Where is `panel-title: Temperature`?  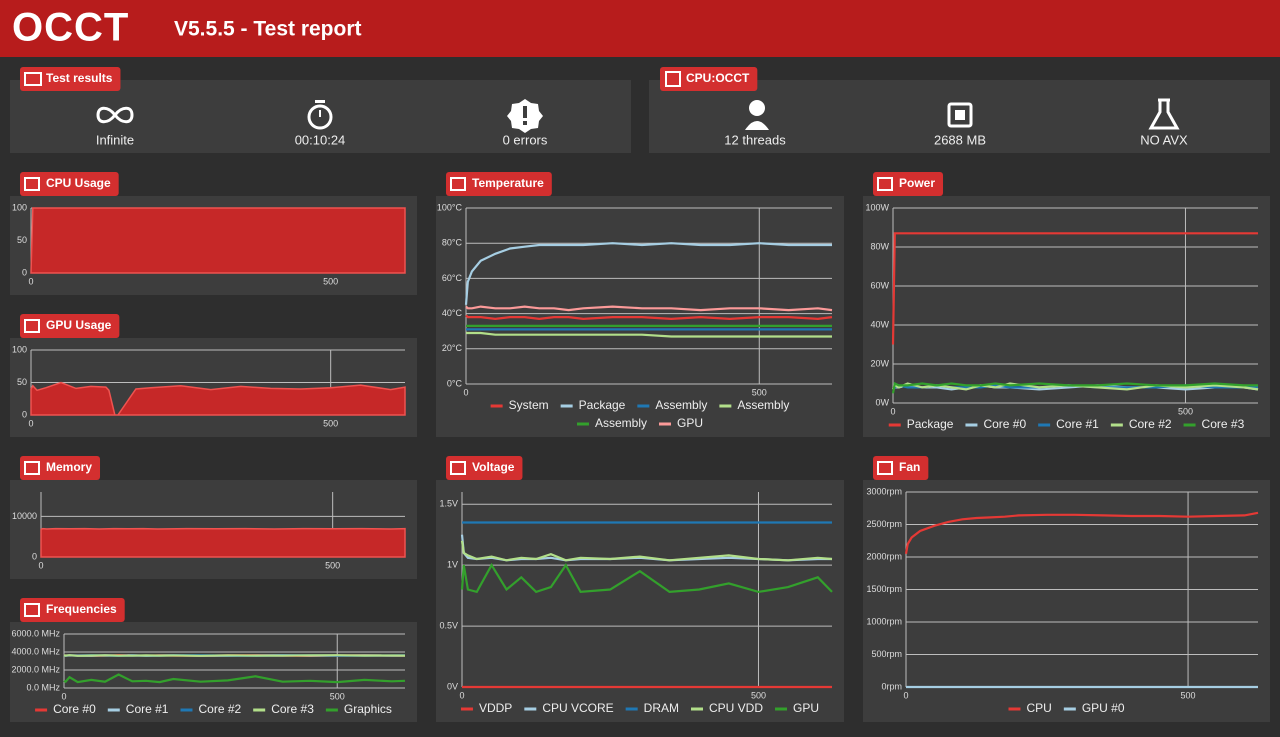
panel-title: Temperature is located at coordinates (508, 183).